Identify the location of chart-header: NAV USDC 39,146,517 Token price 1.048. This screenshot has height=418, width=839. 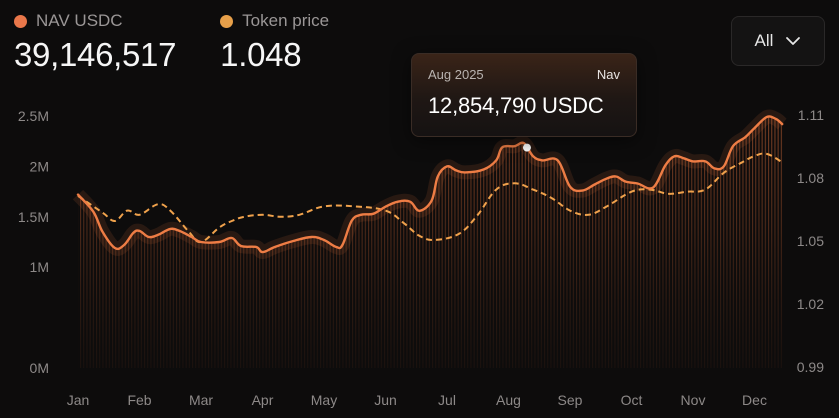
(171, 41).